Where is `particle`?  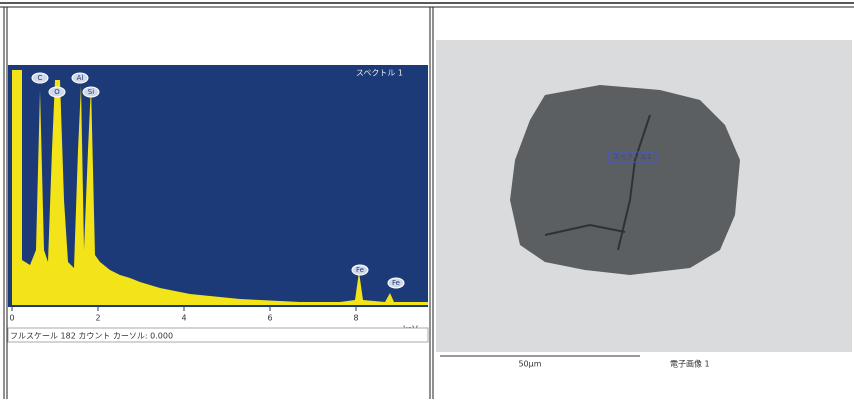 particle is located at coordinates (625, 180).